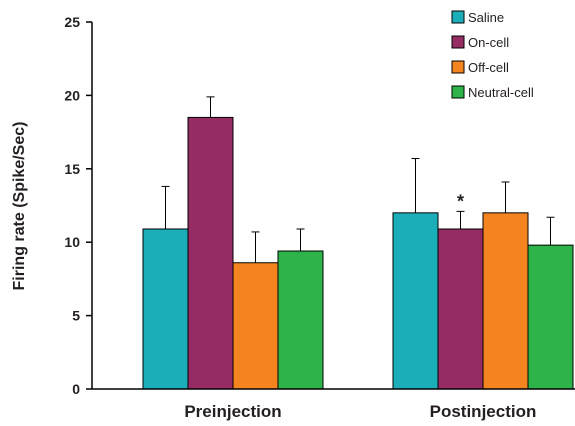 This screenshot has width=575, height=426. What do you see at coordinates (165, 309) in the screenshot?
I see `bar-preinjection-saline` at bounding box center [165, 309].